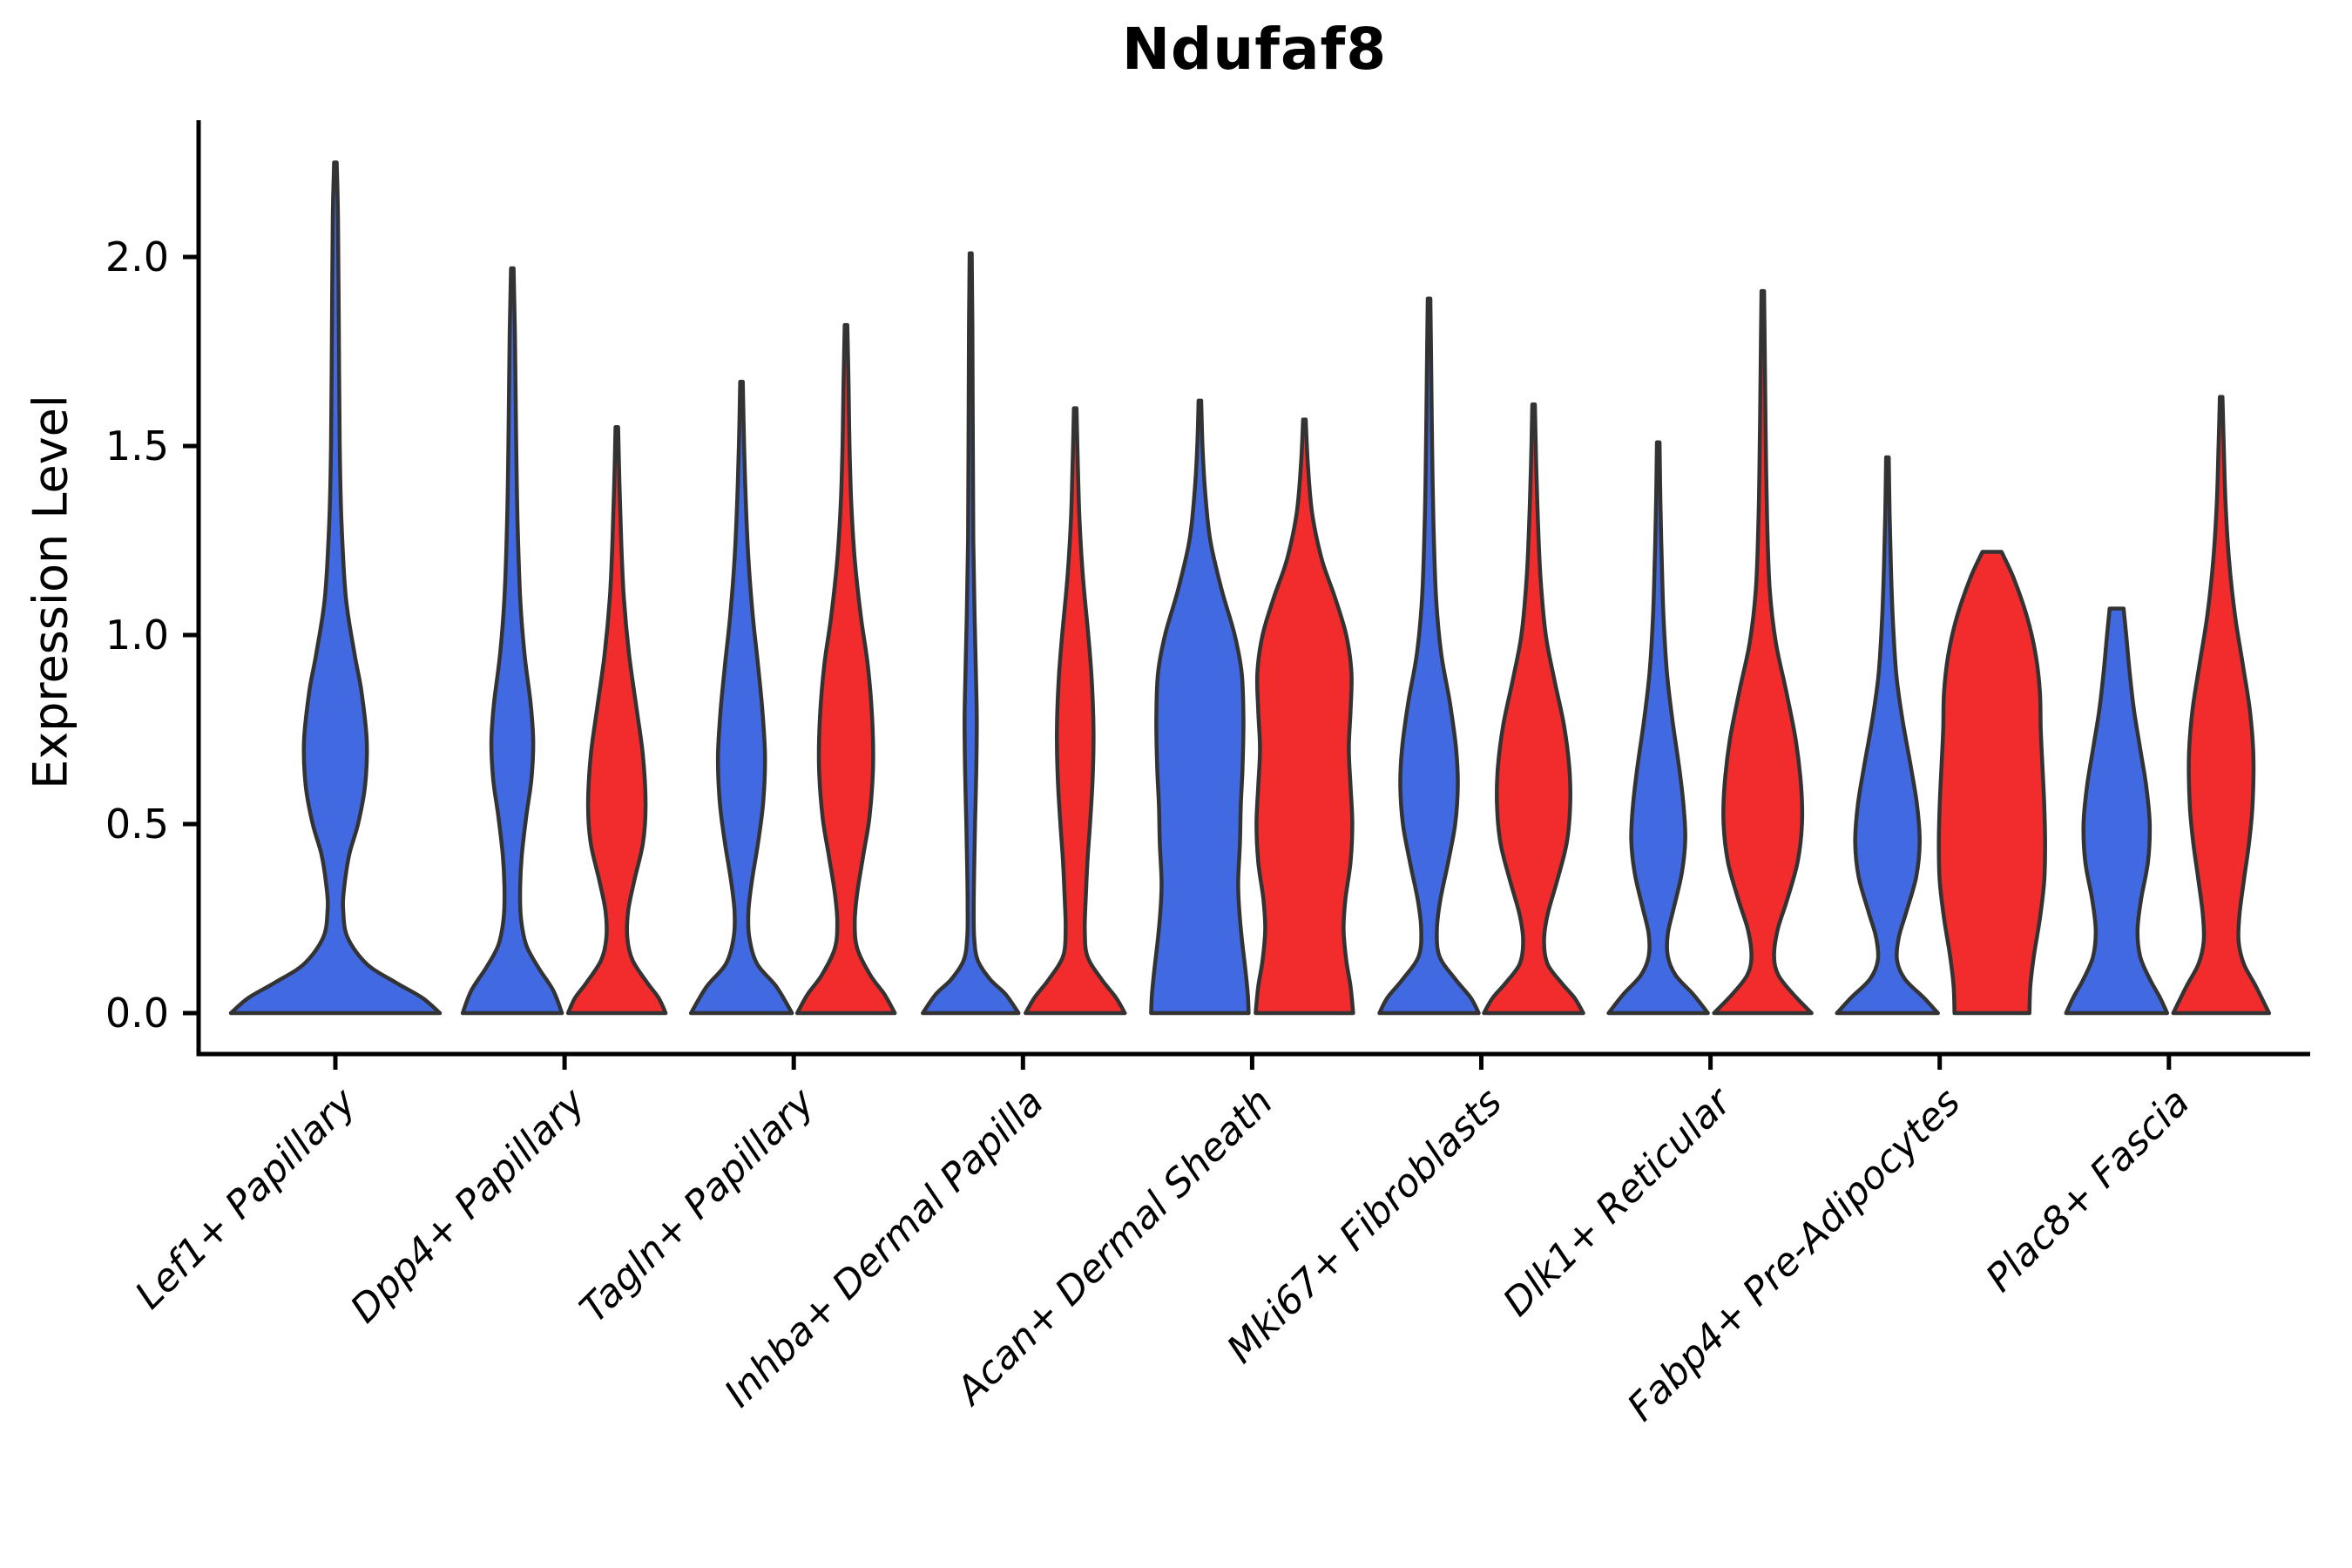 The image size is (2352, 1568). I want to click on violin-1-group1, so click(512, 641).